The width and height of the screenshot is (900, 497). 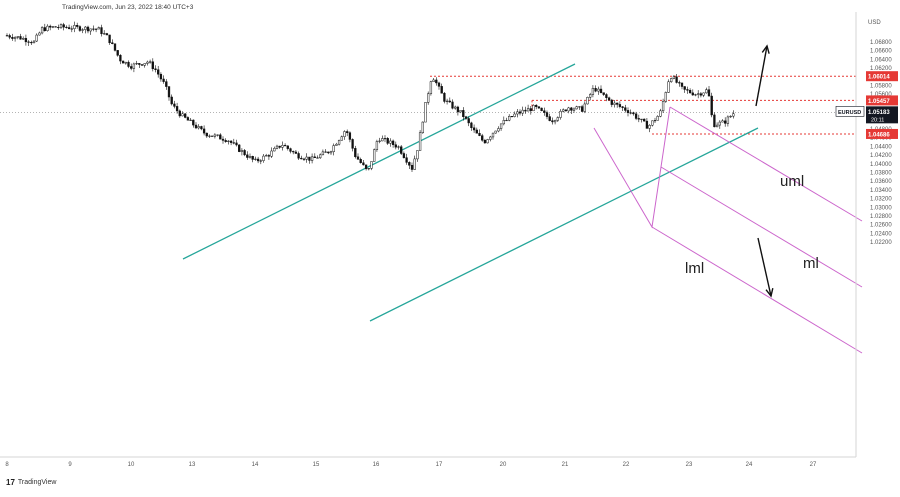 What do you see at coordinates (881, 165) in the screenshot?
I see `price-tick-label: 1.04000` at bounding box center [881, 165].